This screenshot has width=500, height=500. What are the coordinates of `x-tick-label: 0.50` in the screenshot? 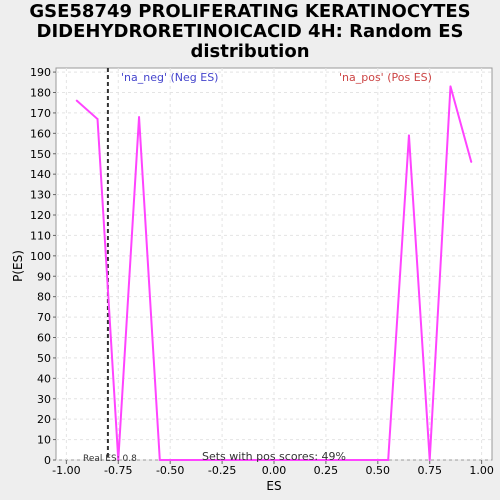 It's located at (378, 470).